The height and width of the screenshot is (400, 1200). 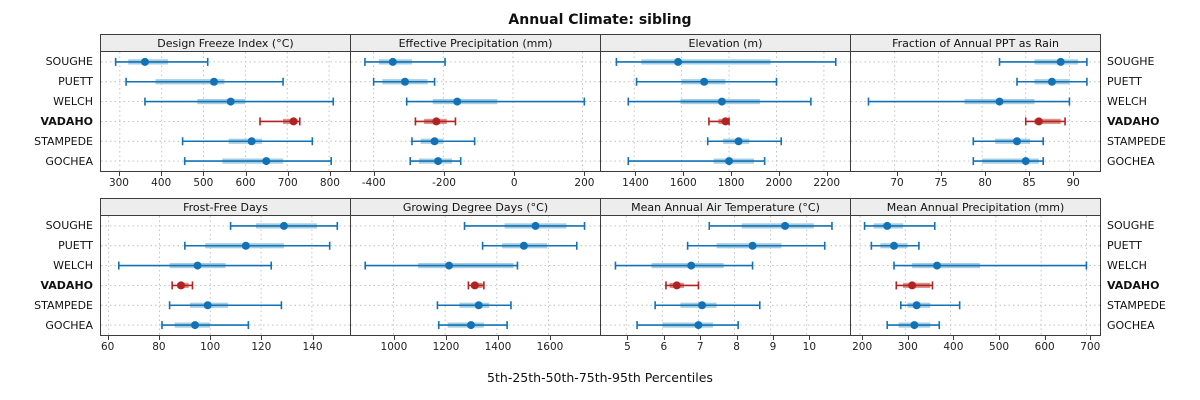 I want to click on panel-title: Frost-Free Days, so click(x=225, y=207).